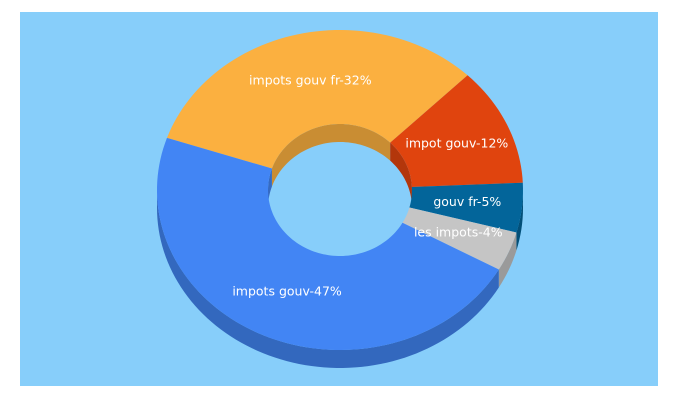 Image resolution: width=680 pixels, height=400 pixels. What do you see at coordinates (458, 232) in the screenshot?
I see `data-label: les impots-4%` at bounding box center [458, 232].